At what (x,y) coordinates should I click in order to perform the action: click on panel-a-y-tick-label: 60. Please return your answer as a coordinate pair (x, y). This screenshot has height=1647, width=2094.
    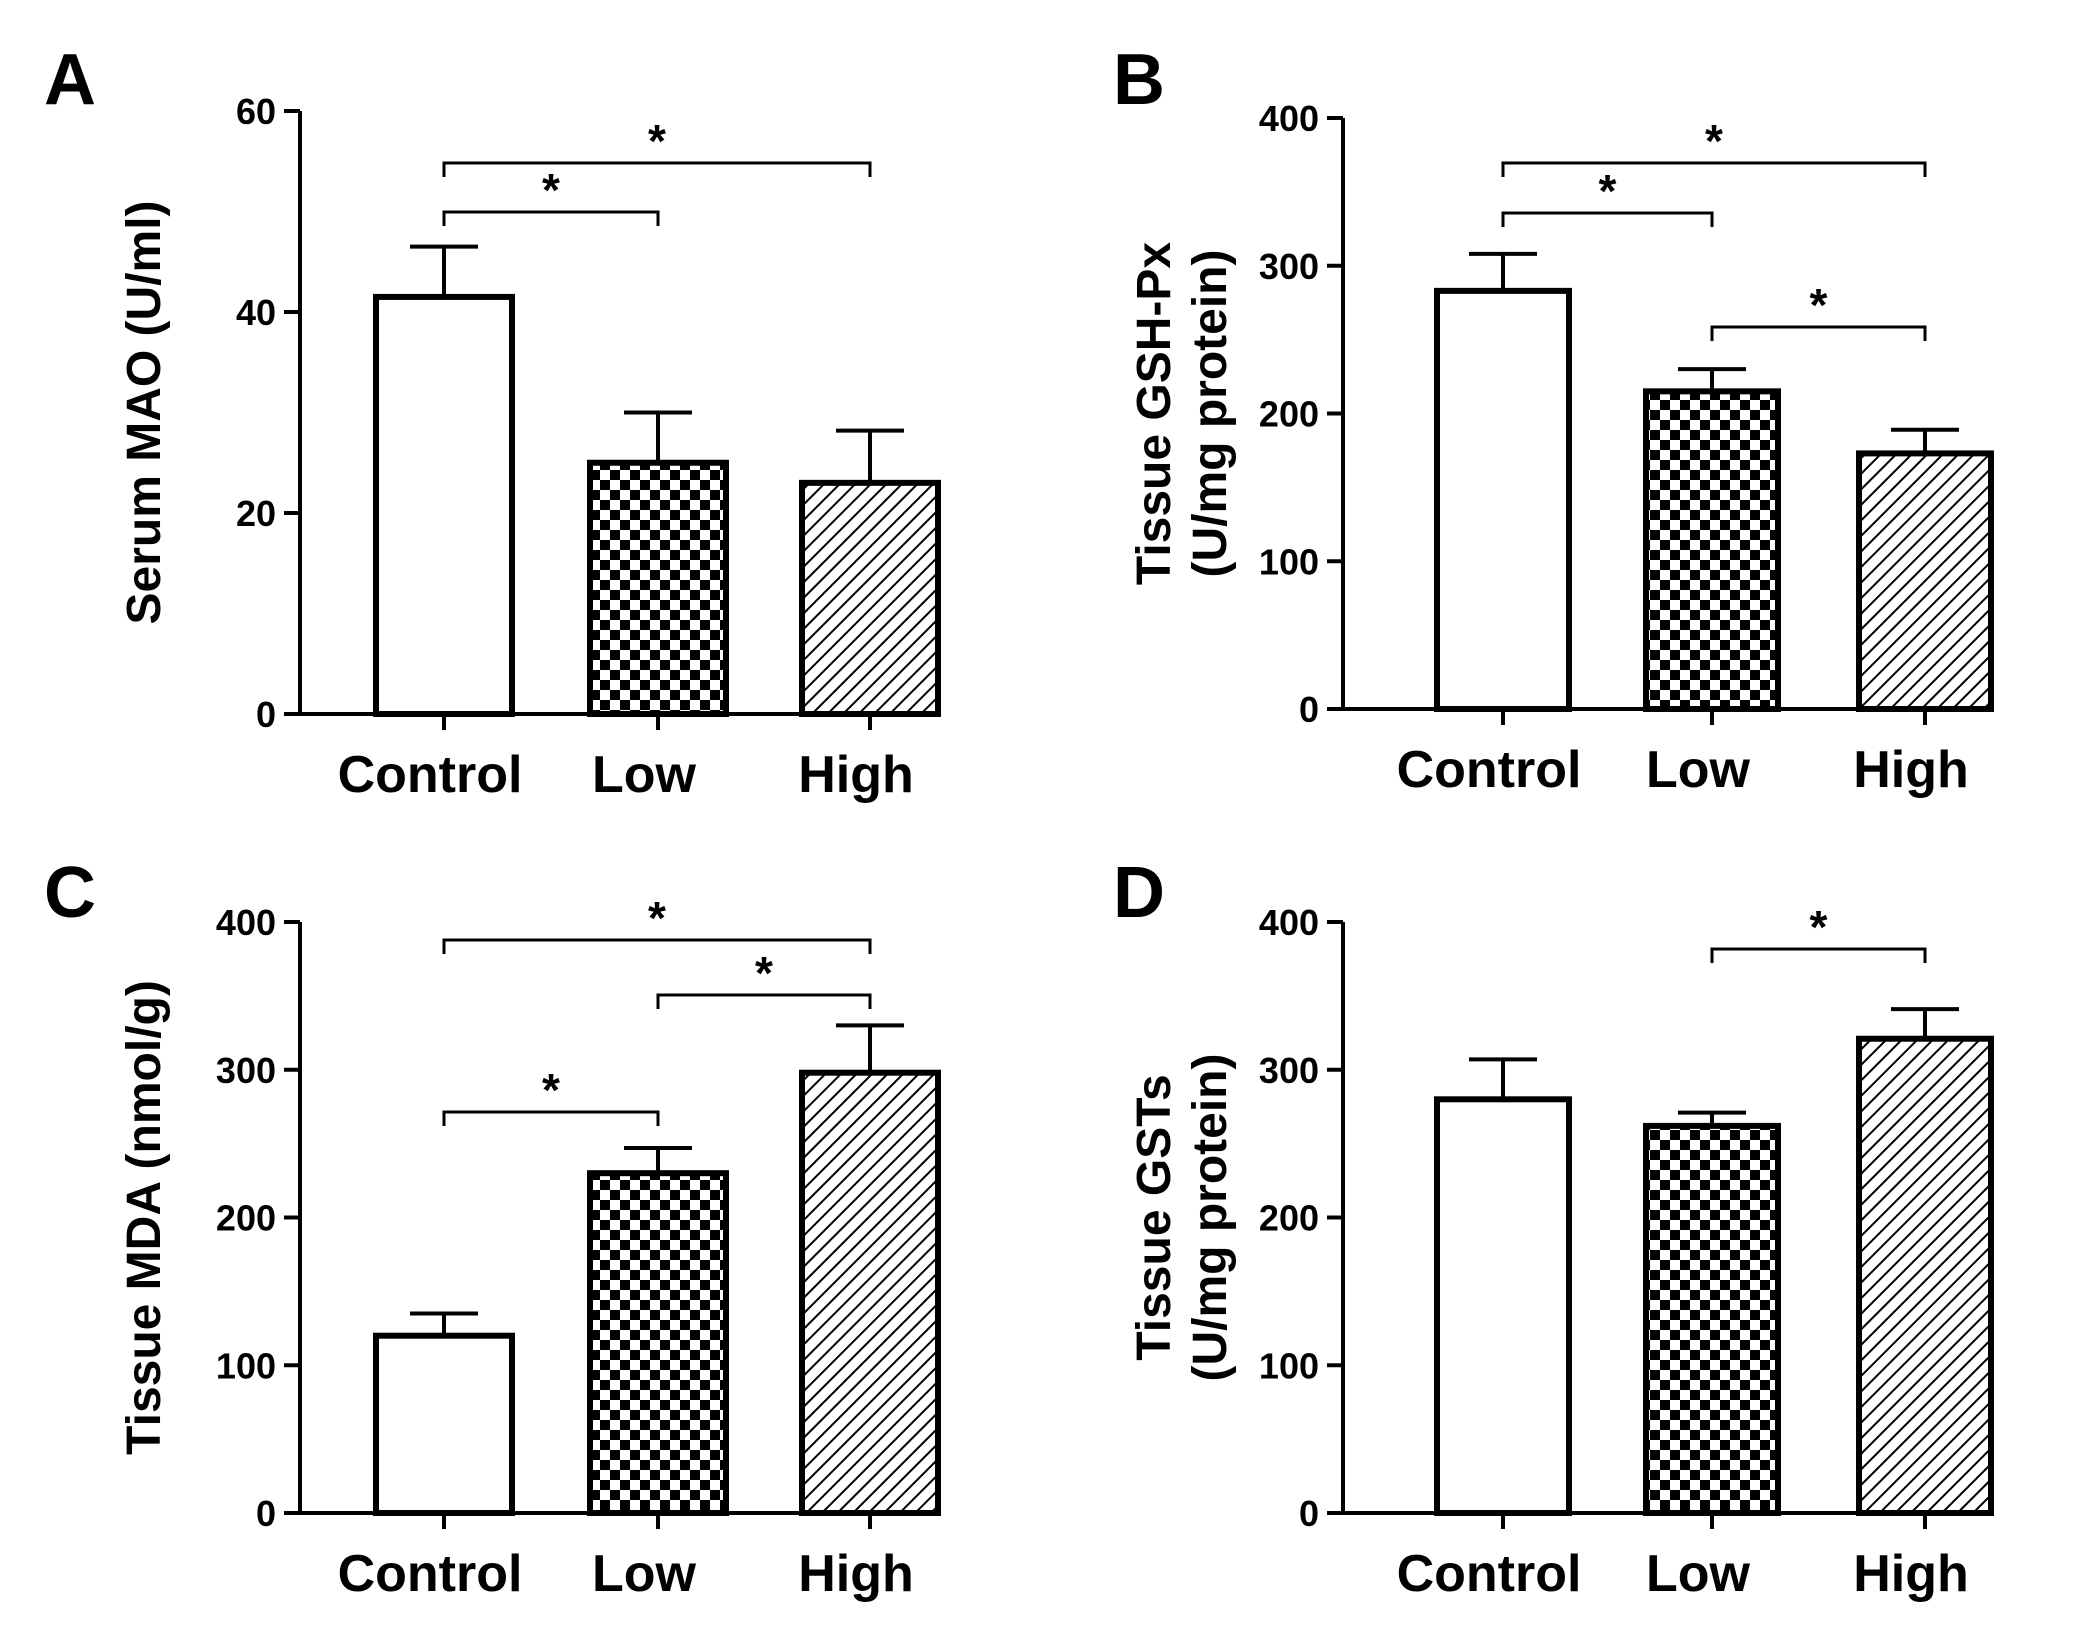
    Looking at the image, I should click on (256, 111).